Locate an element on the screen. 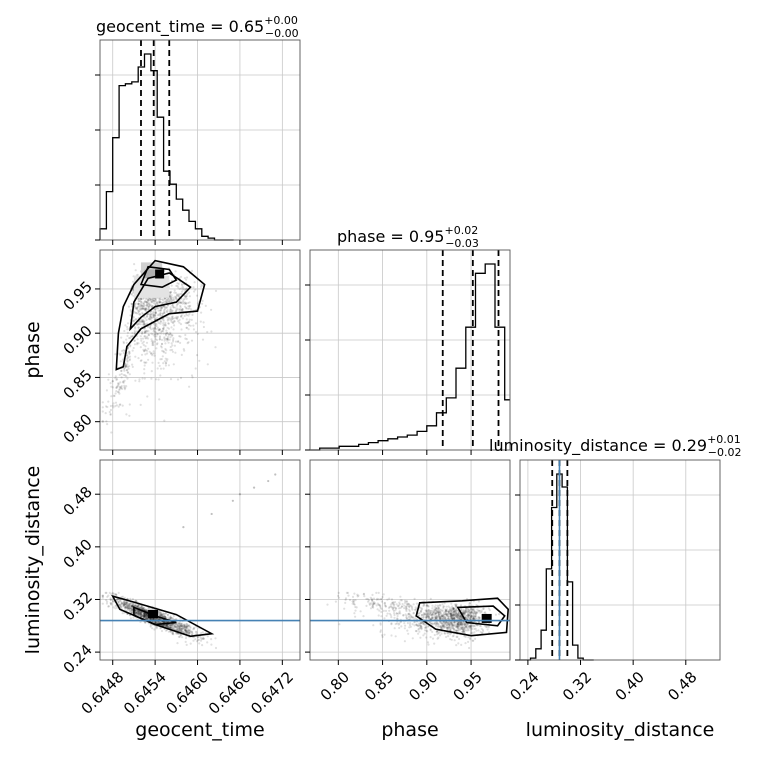 The image size is (760, 760). x-tick-label: 0.6460 is located at coordinates (187, 693).